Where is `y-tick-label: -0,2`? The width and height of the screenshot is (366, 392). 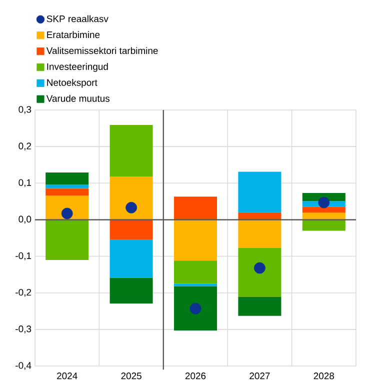
y-tick-label: -0,2 is located at coordinates (24, 292).